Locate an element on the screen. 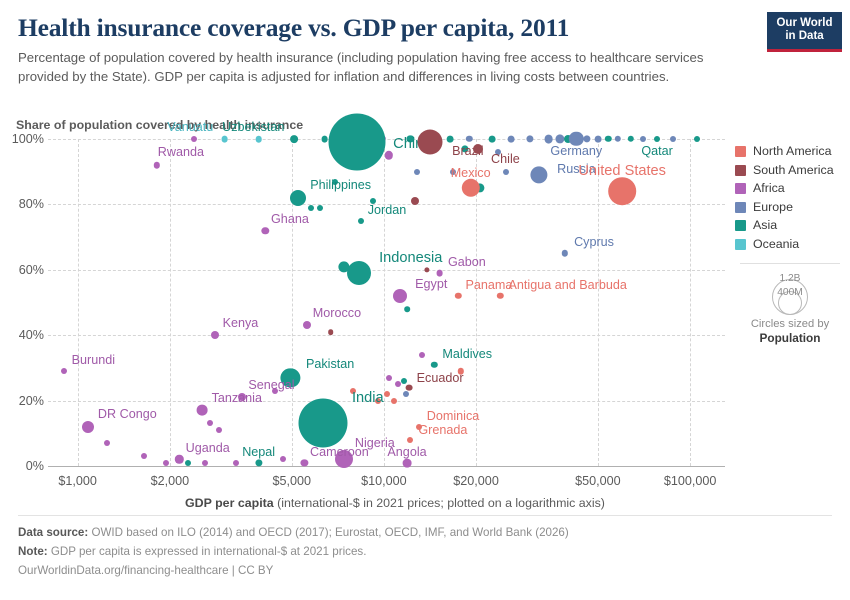 Image resolution: width=850 pixels, height=600 pixels. data-point-mexico is located at coordinates (470, 188).